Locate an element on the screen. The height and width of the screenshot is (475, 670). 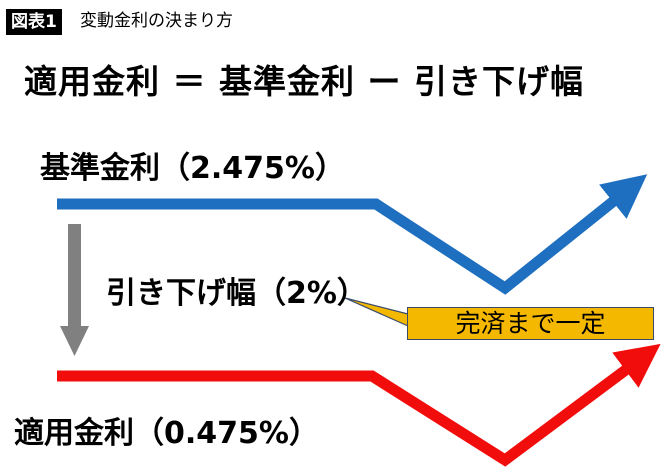
figure-badge: 図表1 is located at coordinates (34, 22).